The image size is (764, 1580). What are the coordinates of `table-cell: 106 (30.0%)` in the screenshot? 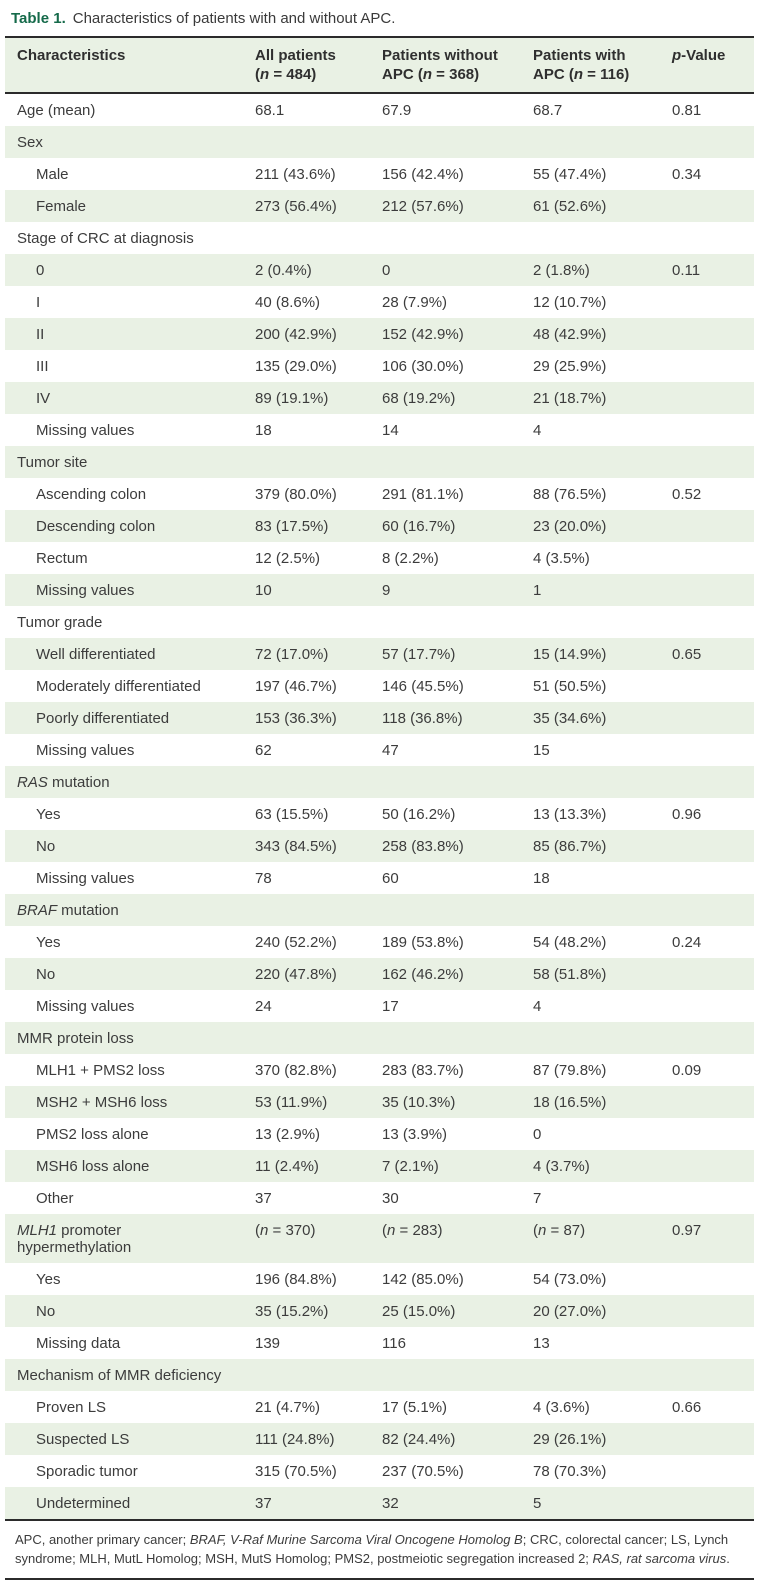 It's located at (423, 366).